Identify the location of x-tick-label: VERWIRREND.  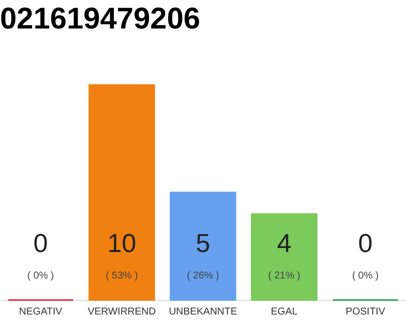
(122, 312).